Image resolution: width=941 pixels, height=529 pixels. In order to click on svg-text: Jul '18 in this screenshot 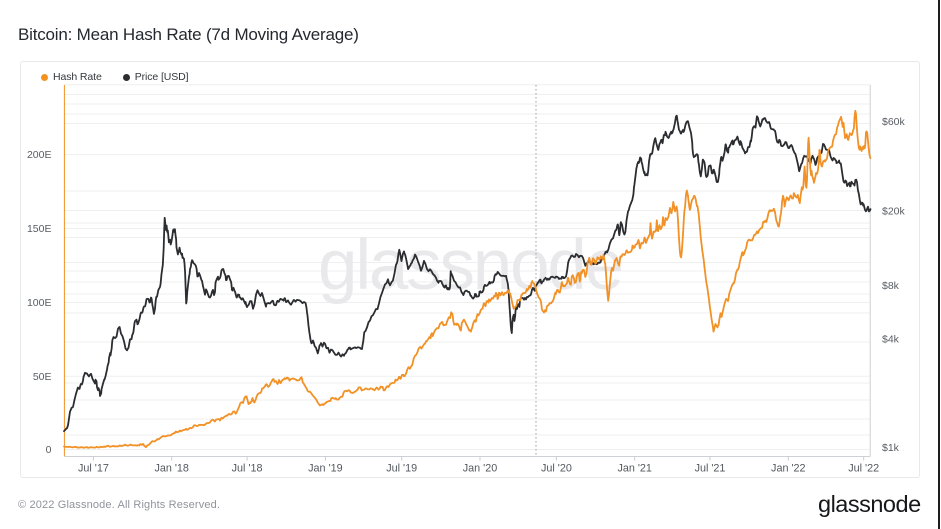, I will do `click(247, 469)`.